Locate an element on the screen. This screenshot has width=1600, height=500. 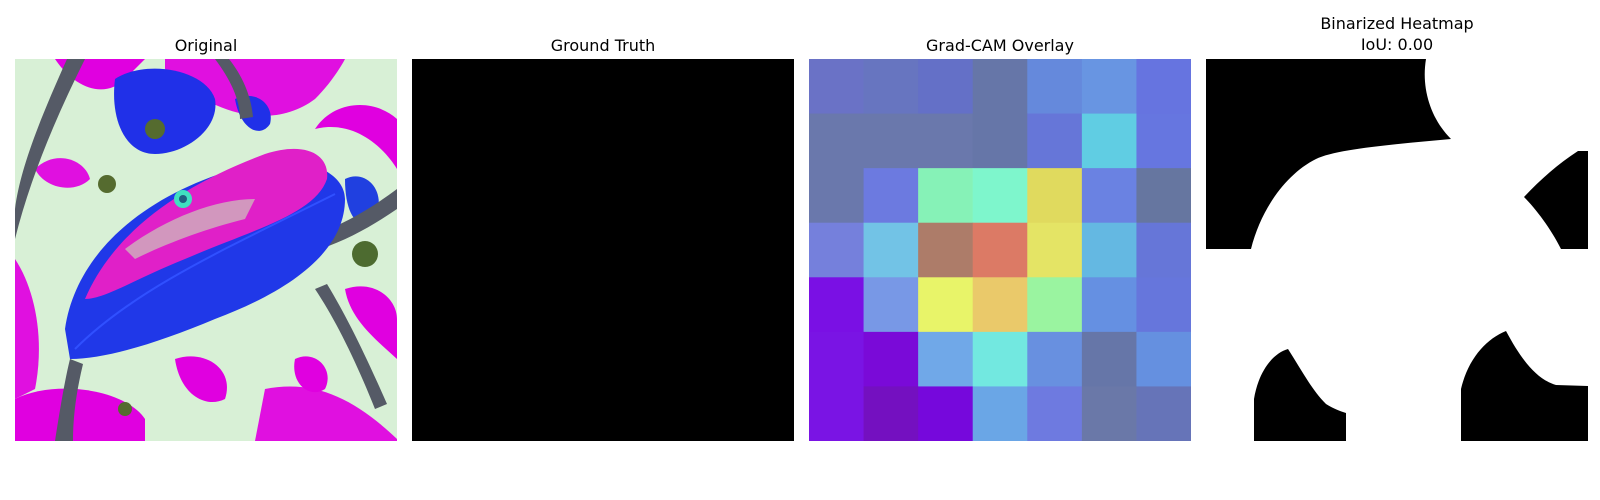
original-title: Original is located at coordinates (206, 45).